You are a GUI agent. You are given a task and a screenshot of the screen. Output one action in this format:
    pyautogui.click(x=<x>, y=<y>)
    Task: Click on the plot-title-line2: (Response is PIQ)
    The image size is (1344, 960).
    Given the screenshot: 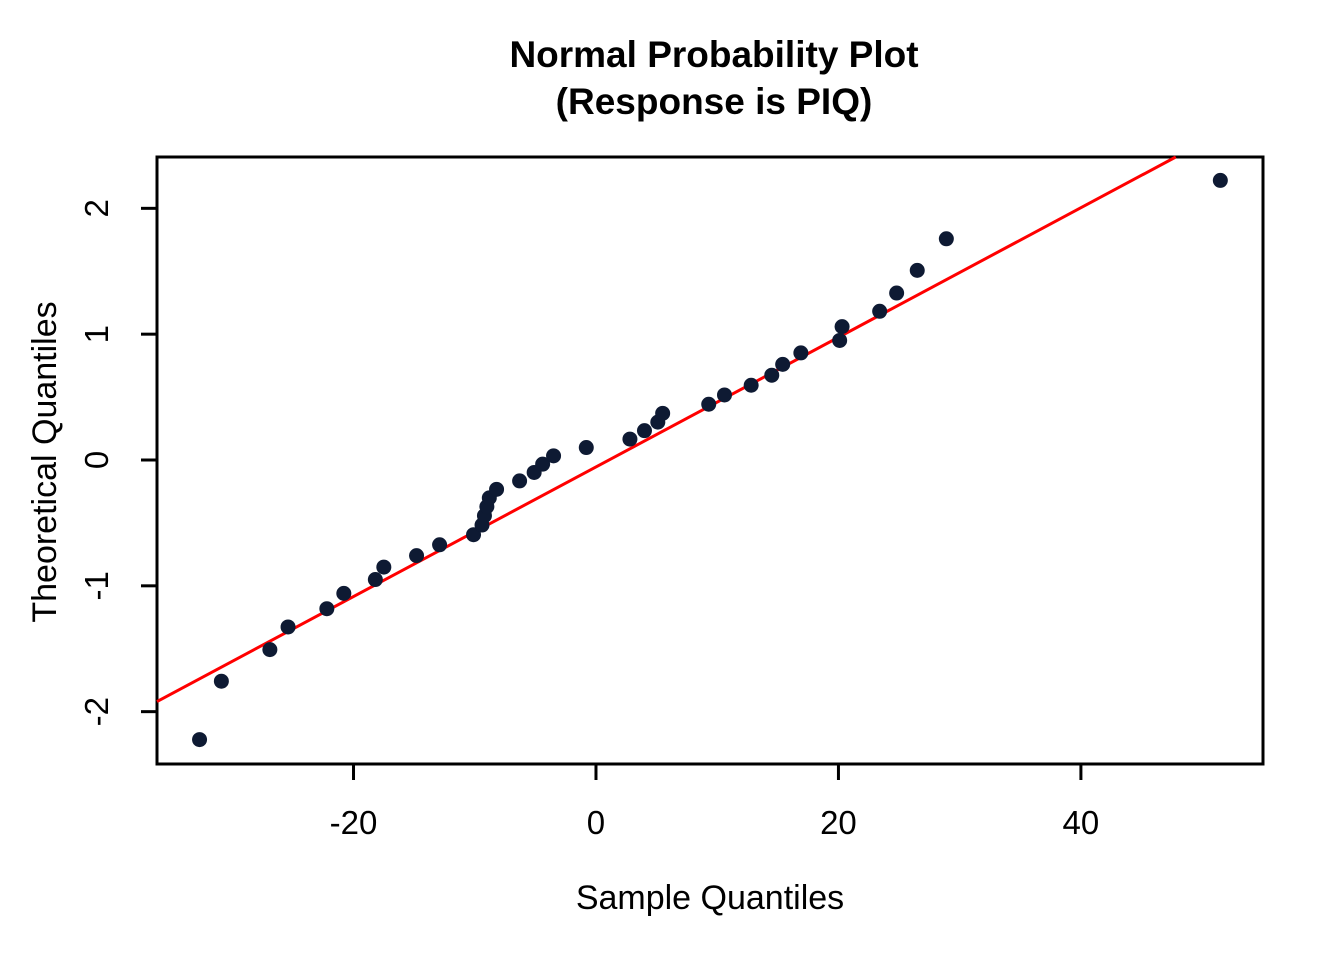 What is the action you would take?
    pyautogui.click(x=714, y=101)
    